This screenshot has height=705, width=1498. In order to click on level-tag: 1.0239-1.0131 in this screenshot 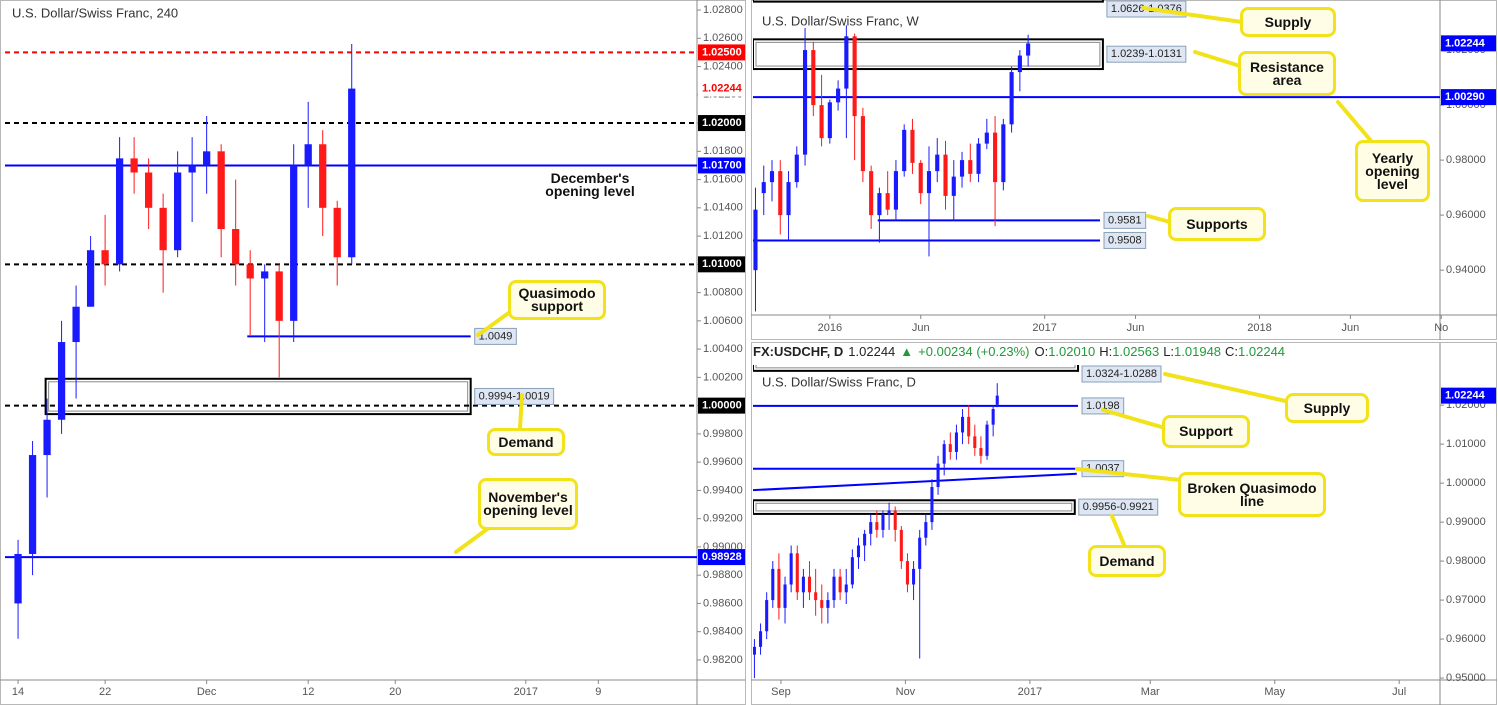, I will do `click(1146, 54)`.